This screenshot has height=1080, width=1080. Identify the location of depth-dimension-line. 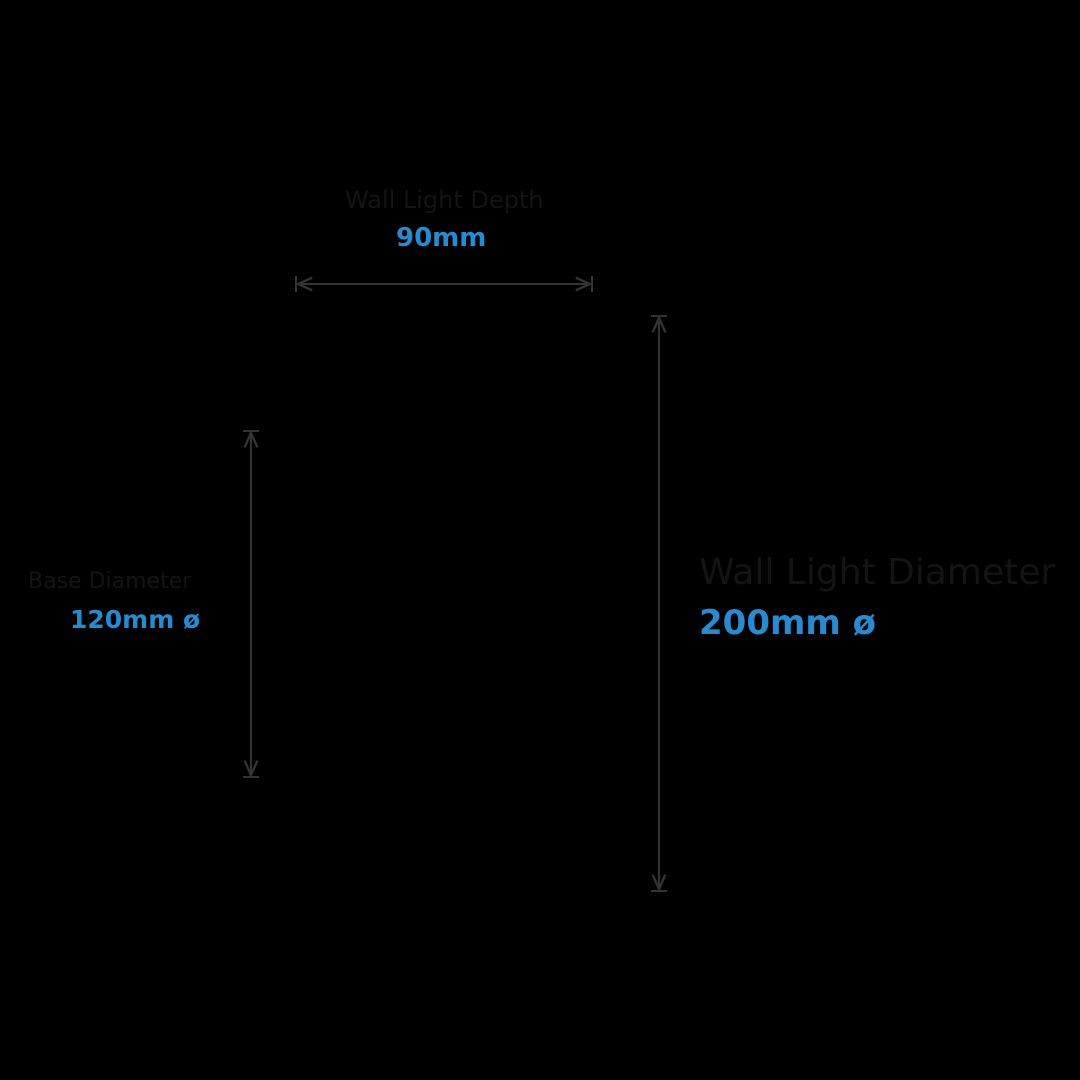
(444, 284).